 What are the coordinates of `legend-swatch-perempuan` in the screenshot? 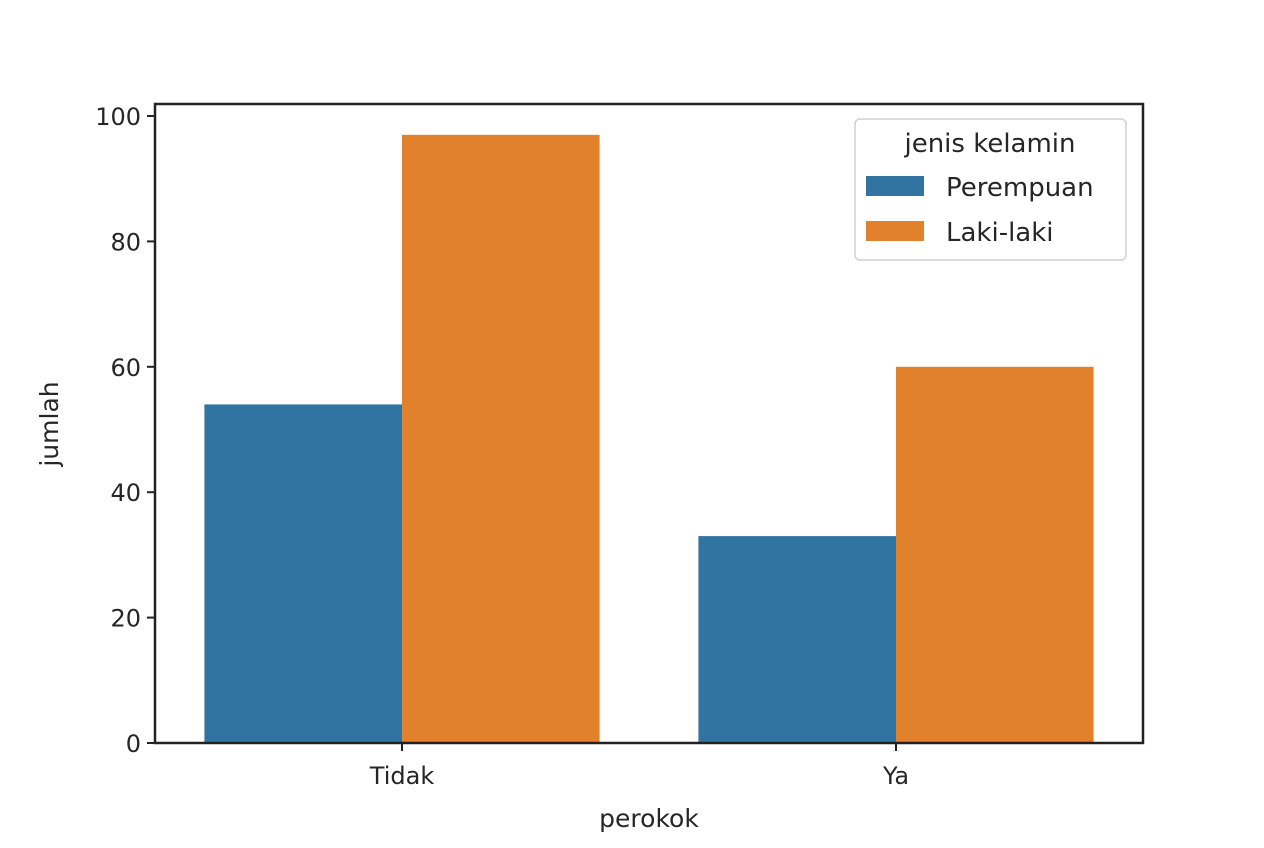 It's located at (895, 186).